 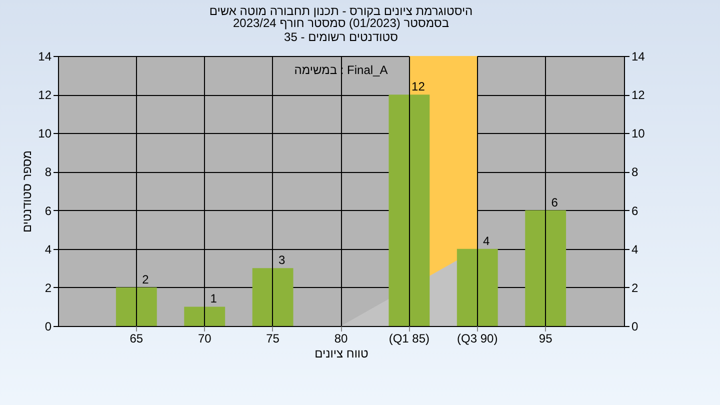 I want to click on x-axis-title: טווח ציונים, so click(x=341, y=353).